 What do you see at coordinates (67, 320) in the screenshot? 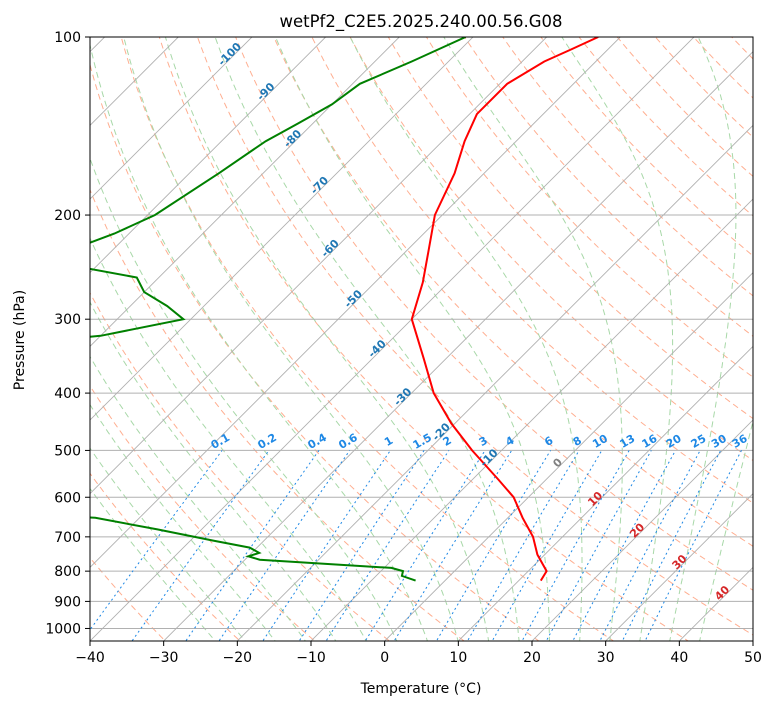
I see `y-tick-label: 300` at bounding box center [67, 320].